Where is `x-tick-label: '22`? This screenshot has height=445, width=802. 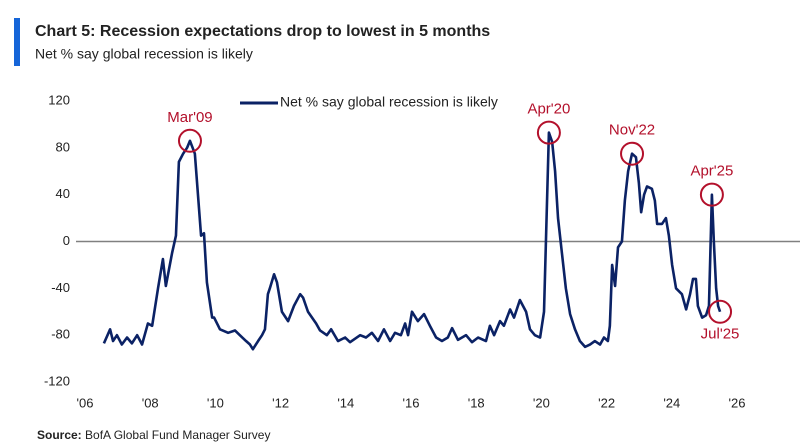
x-tick-label: '22 is located at coordinates (606, 402).